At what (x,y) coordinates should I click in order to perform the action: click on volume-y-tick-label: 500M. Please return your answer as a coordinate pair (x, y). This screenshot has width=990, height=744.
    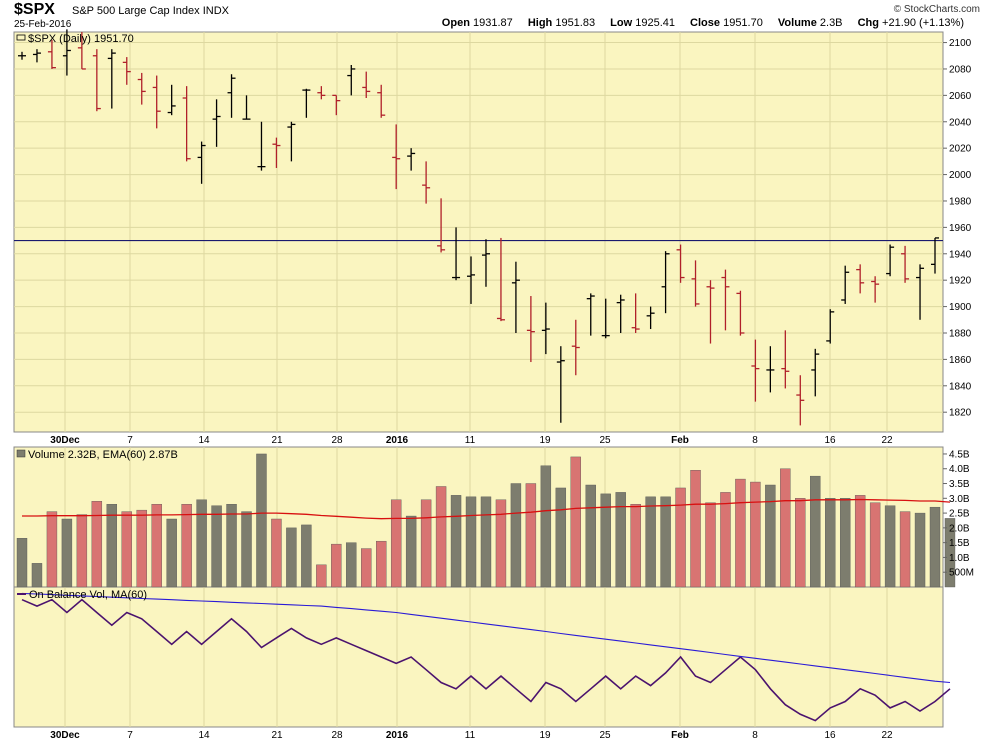
    Looking at the image, I should click on (961, 573).